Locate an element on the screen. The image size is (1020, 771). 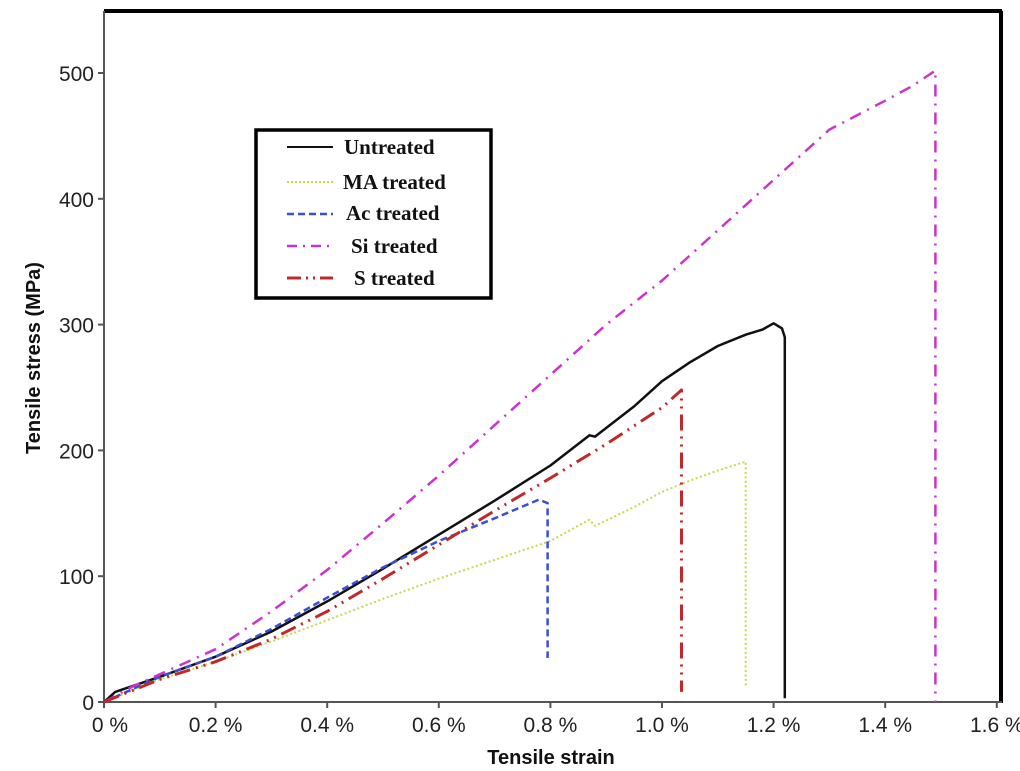
legend-label: Si treated is located at coordinates (394, 246).